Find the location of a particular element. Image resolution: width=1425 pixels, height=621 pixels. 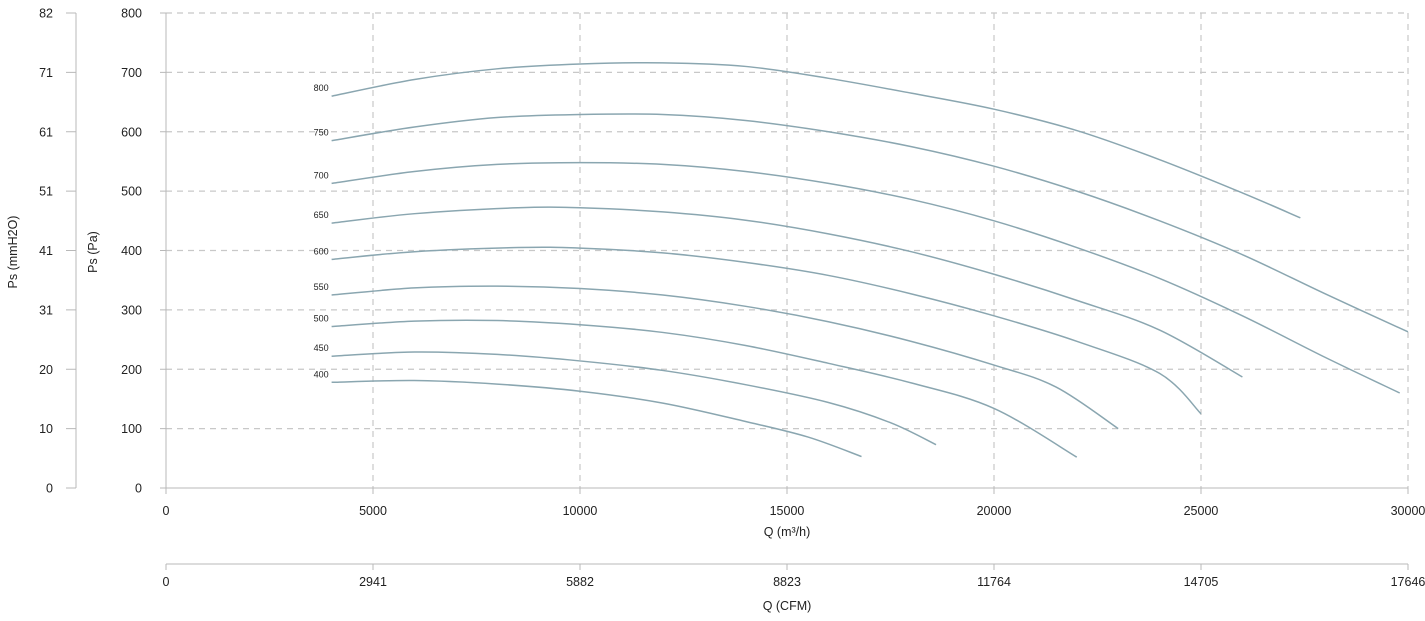

y-secondary-tick-label: 31 is located at coordinates (46, 310).